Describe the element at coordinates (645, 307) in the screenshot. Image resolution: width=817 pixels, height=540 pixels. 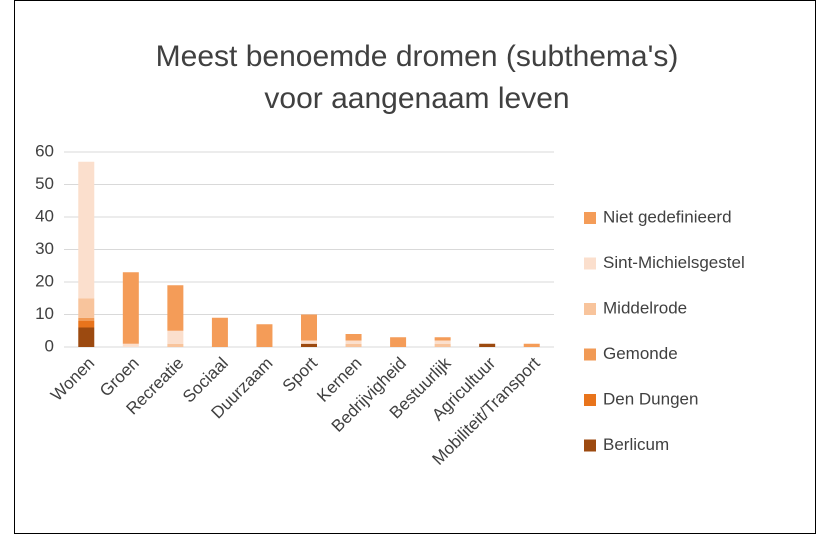
I see `legend-label: Middelrode` at that location.